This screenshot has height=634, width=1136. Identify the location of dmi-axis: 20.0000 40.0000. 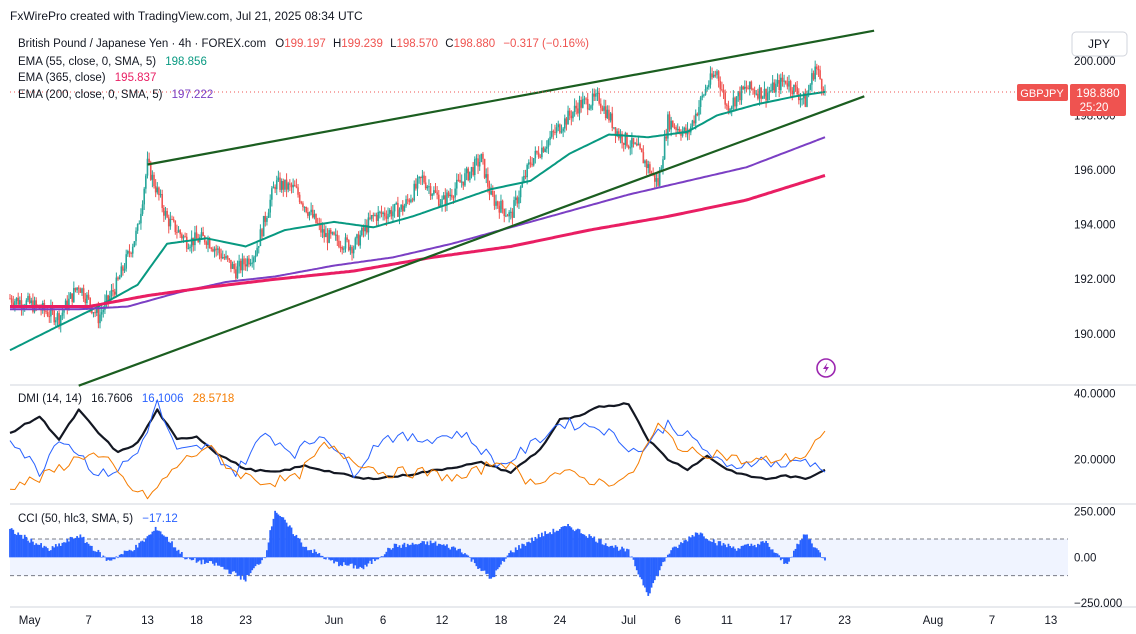
(1095, 428).